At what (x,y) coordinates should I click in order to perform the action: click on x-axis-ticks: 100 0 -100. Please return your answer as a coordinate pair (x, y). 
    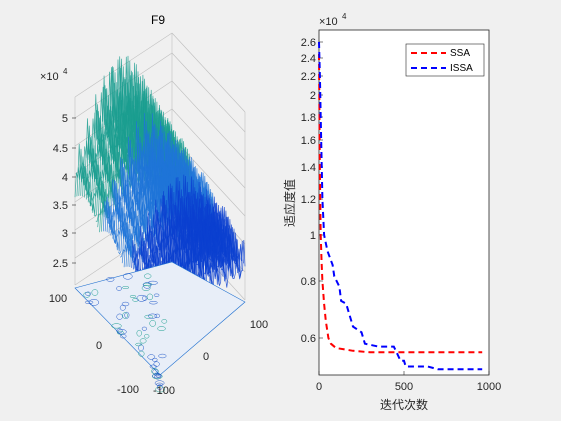
    Looking at the image, I should click on (94, 344).